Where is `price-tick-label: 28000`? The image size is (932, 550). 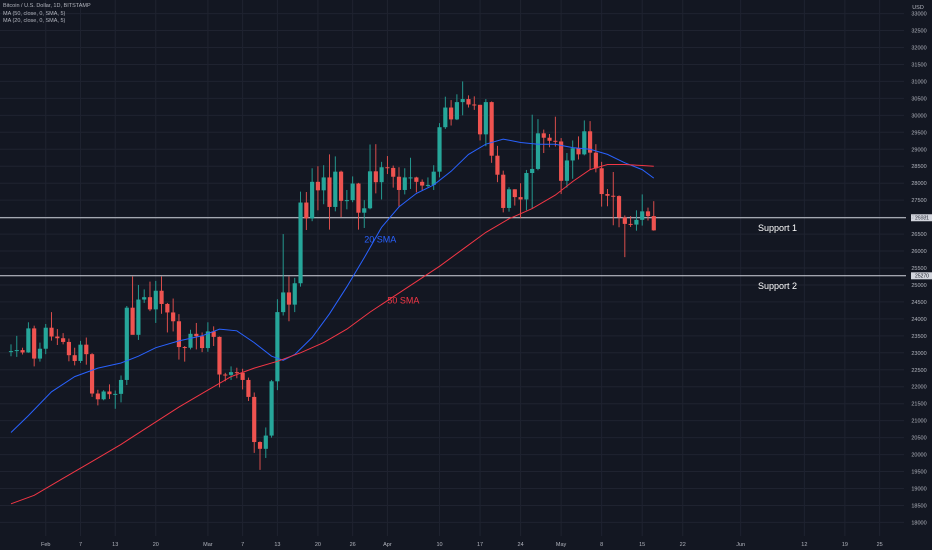 price-tick-label: 28000 is located at coordinates (918, 184).